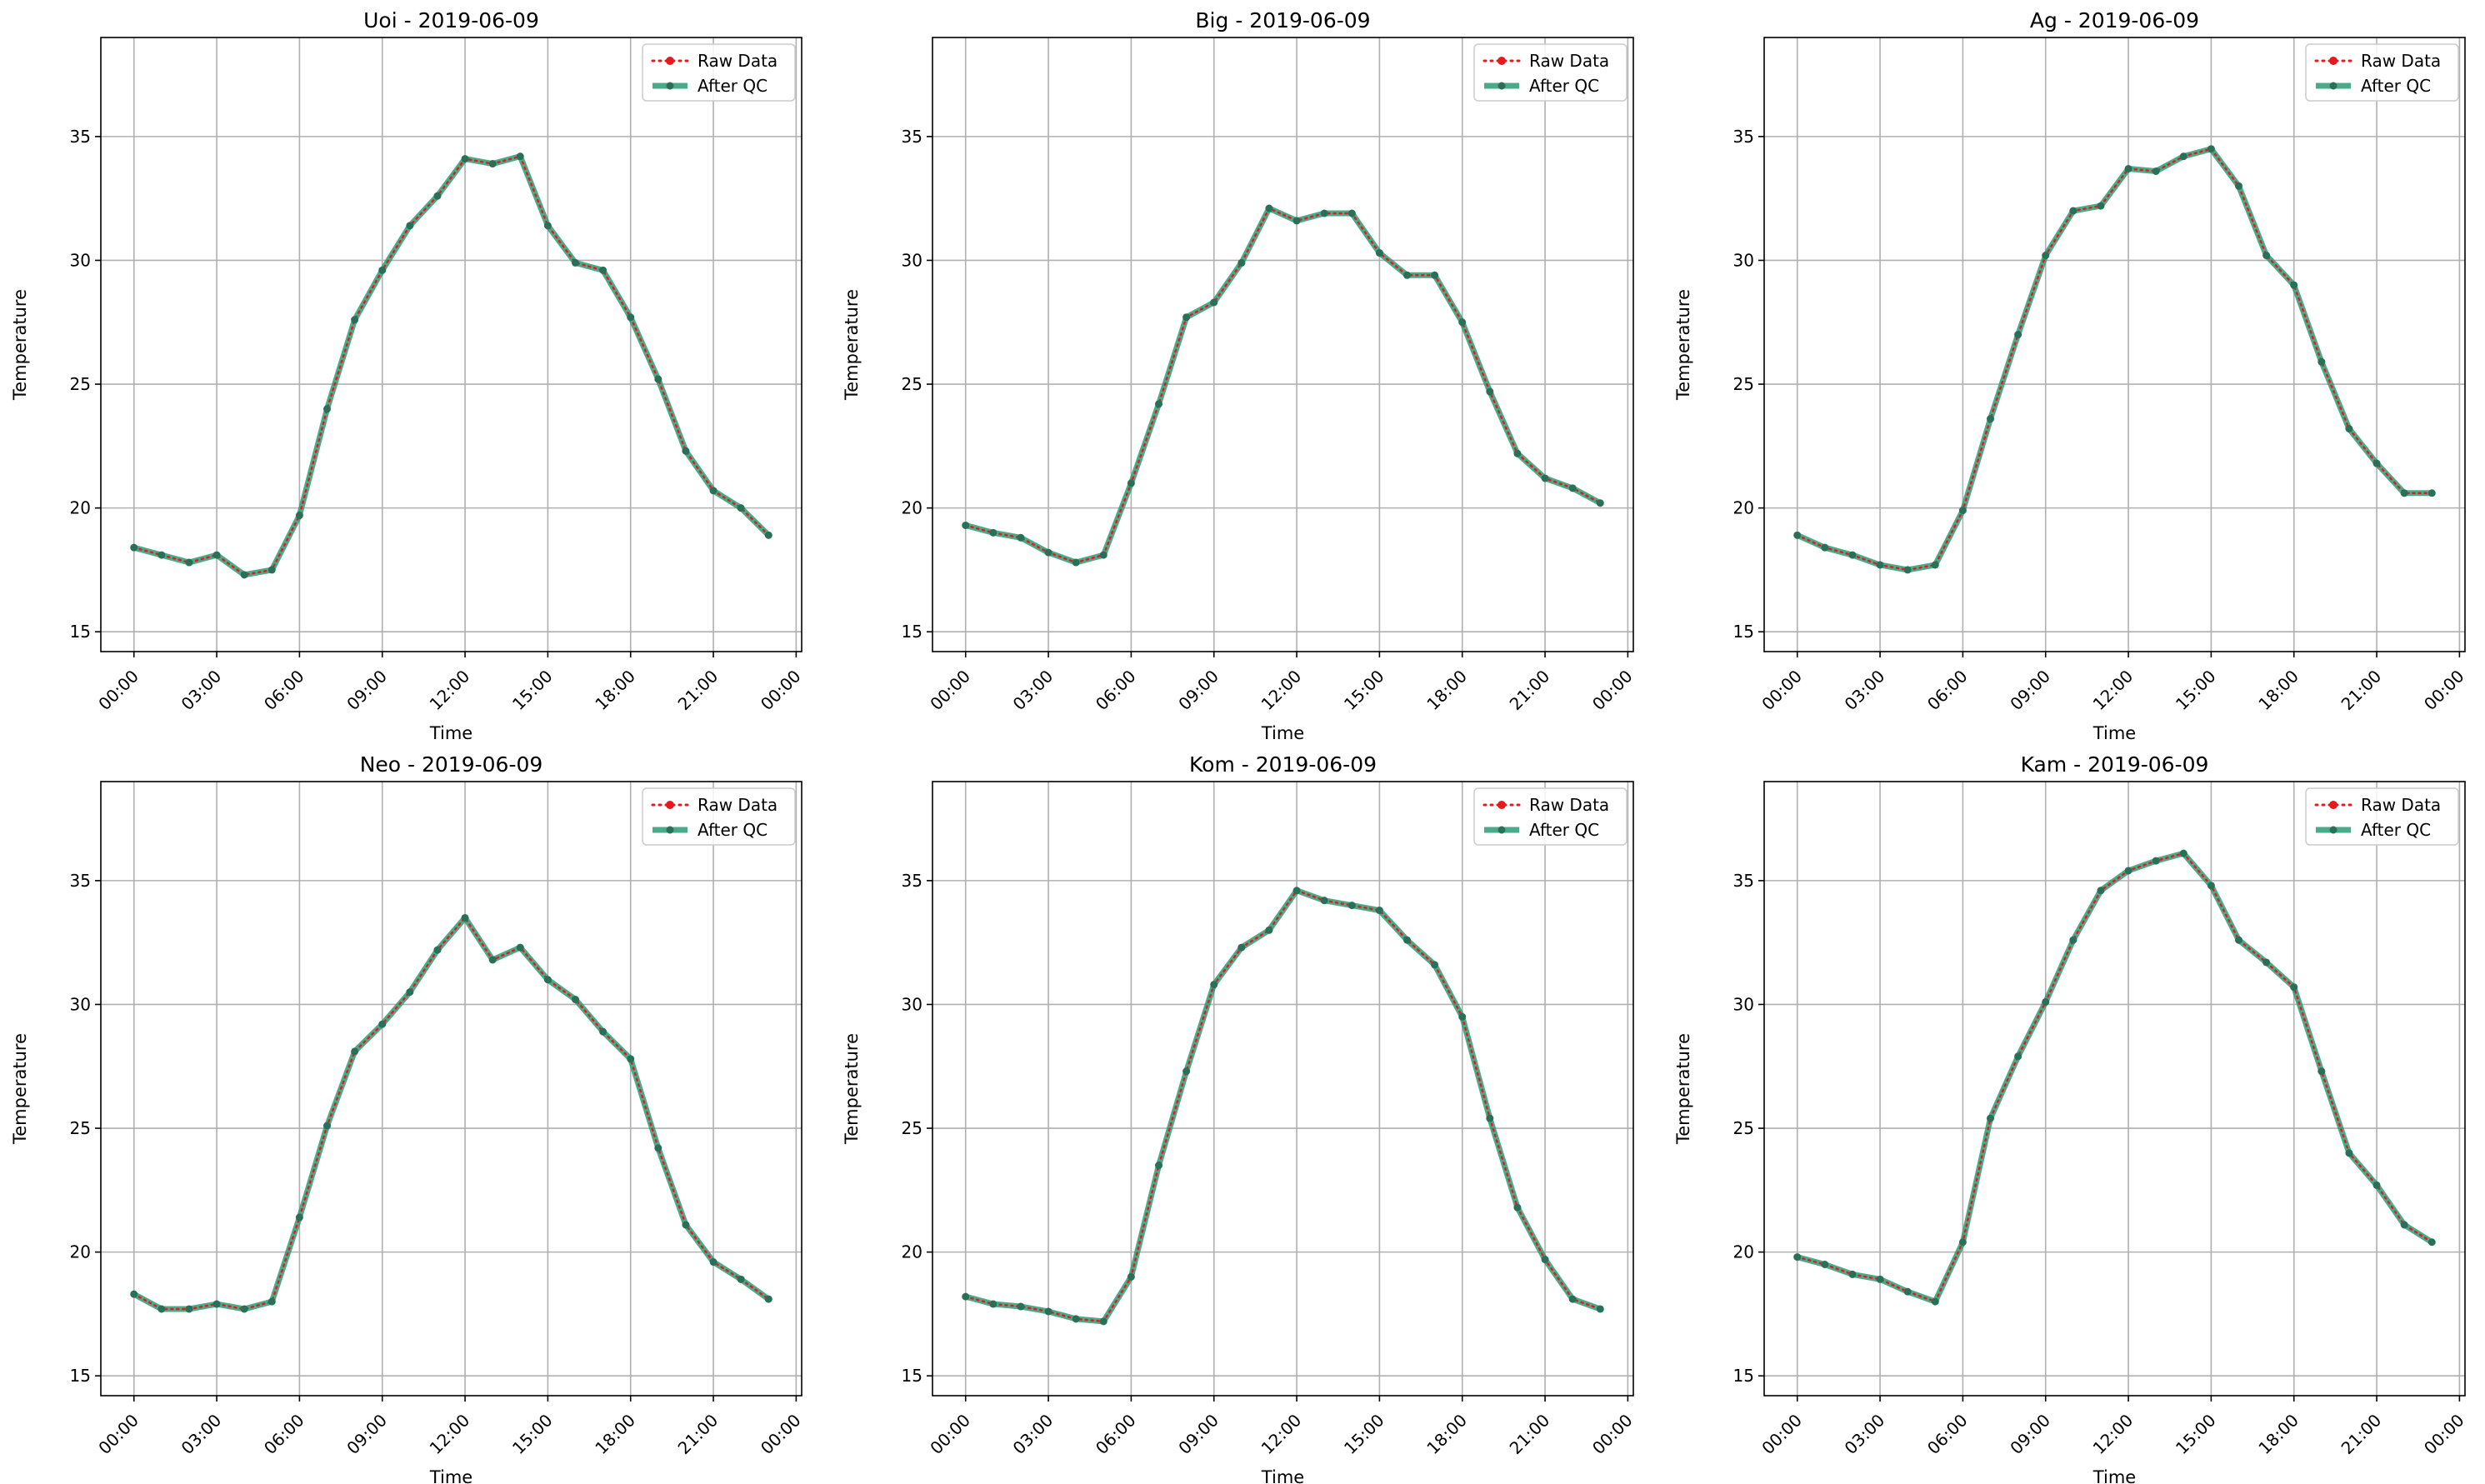  Describe the element at coordinates (80, 1004) in the screenshot. I see `y-tick-label: 30` at that location.